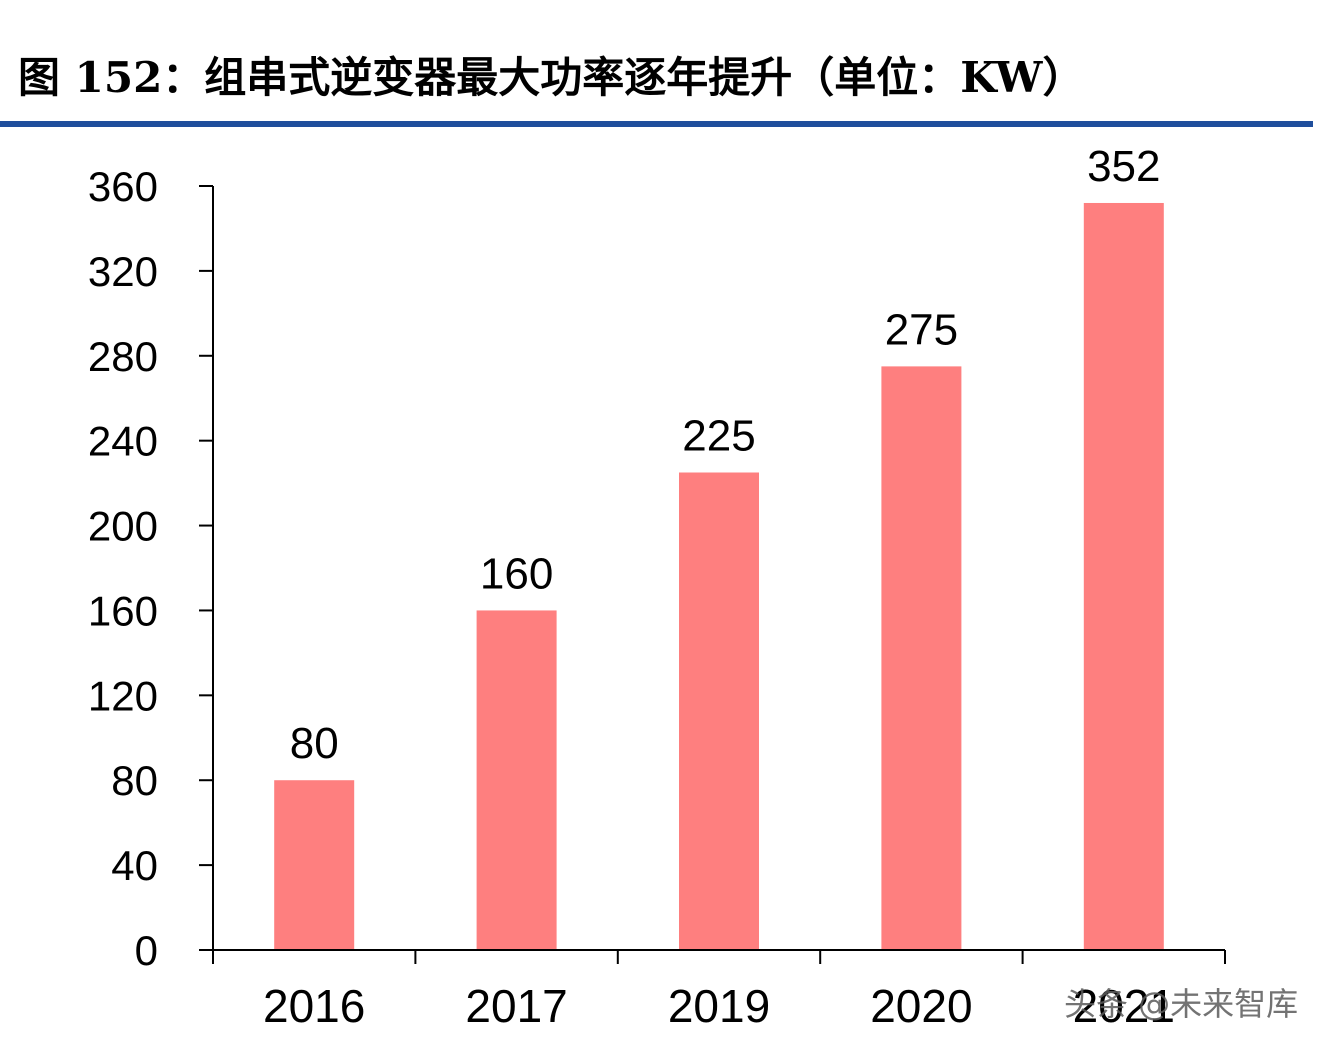 The width and height of the screenshot is (1344, 1054). Describe the element at coordinates (146, 950) in the screenshot. I see `y-tick-label: 0` at that location.